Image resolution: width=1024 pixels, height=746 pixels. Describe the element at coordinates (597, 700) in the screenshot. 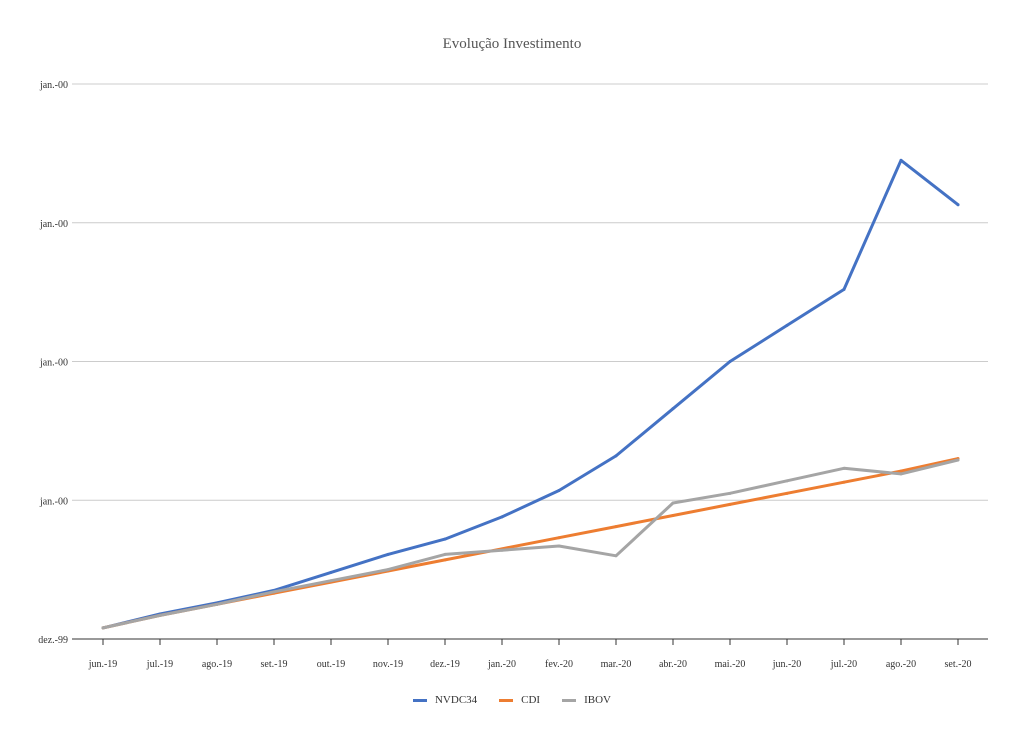

I see `legend-label: IBOV` at that location.